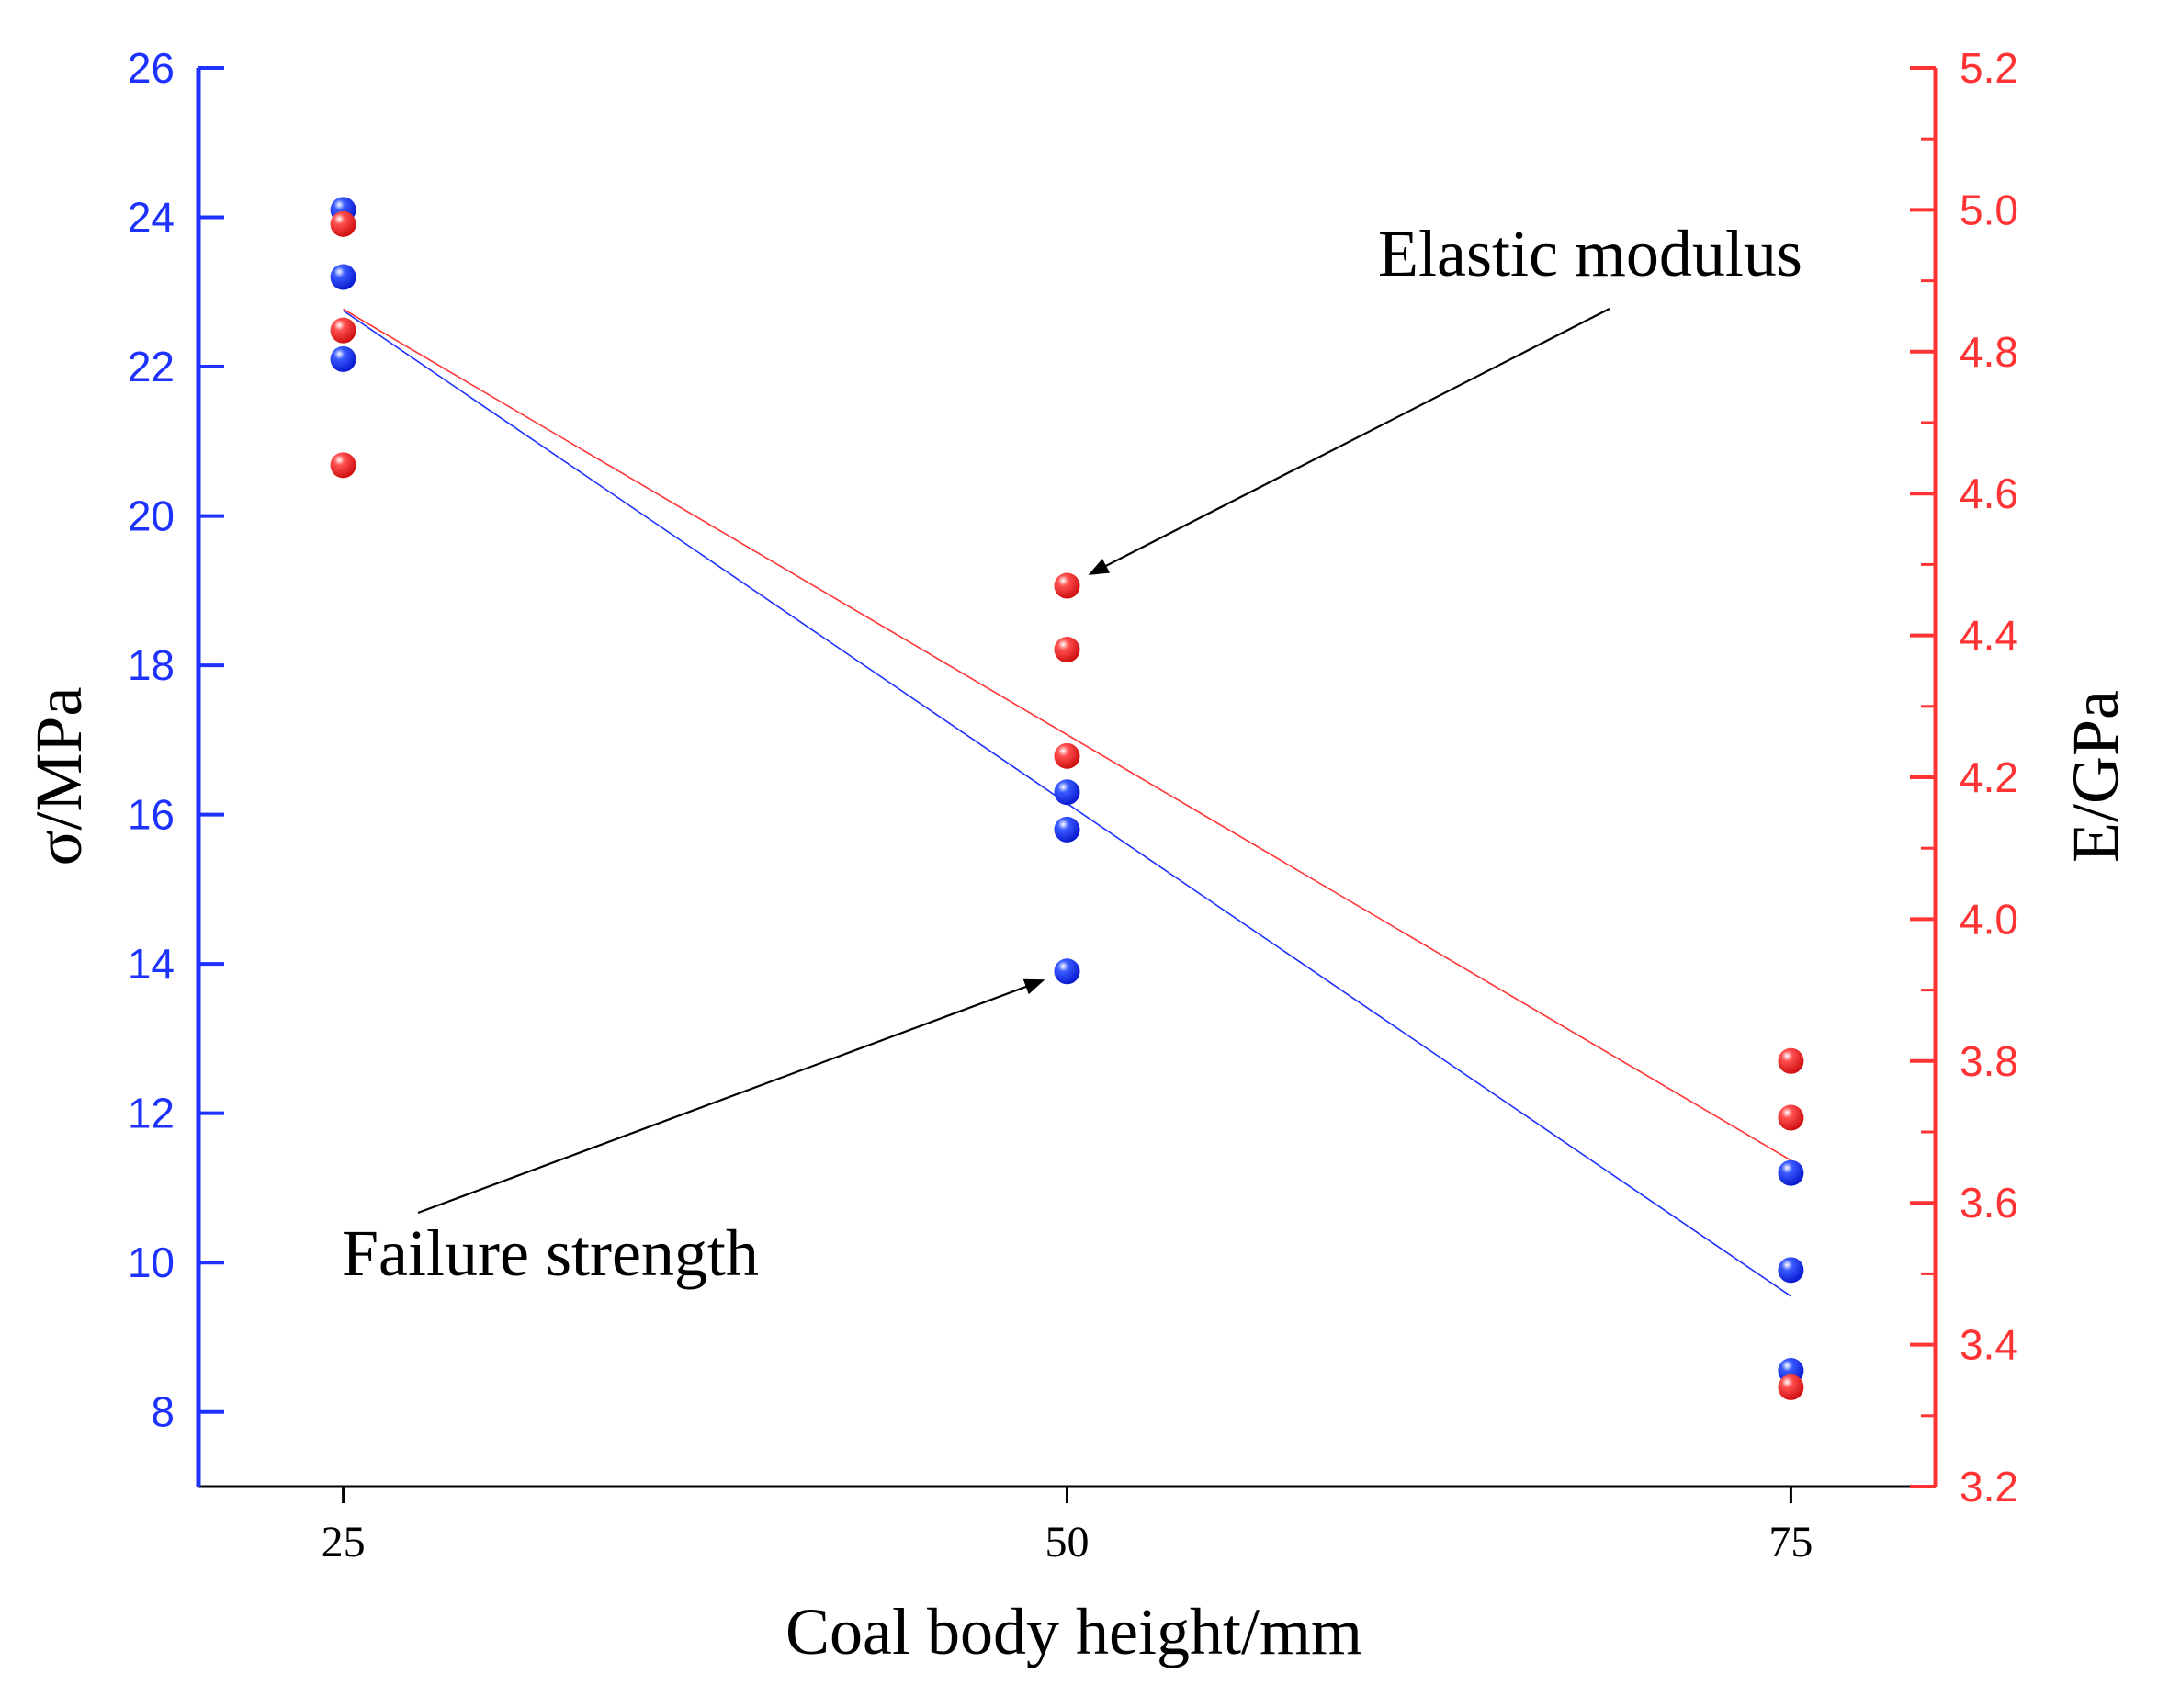 The height and width of the screenshot is (1708, 2169). What do you see at coordinates (2095, 777) in the screenshot?
I see `y-axis-right-title: E/GPa` at bounding box center [2095, 777].